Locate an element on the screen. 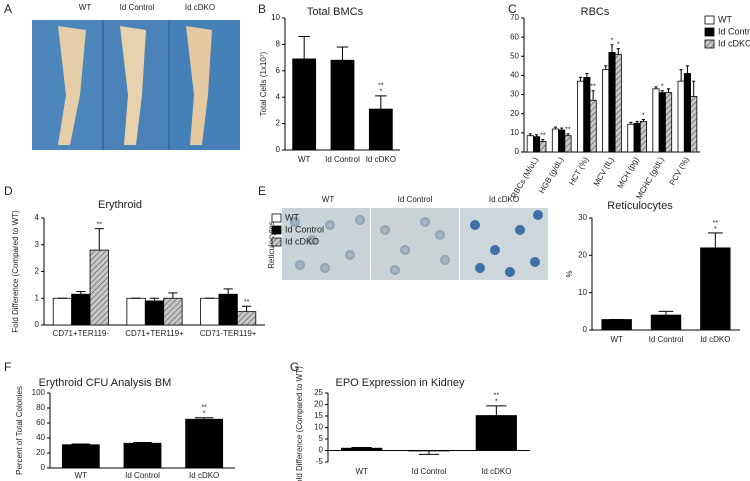 The image size is (750, 481). x-tick-label: RBCs (M/uL) is located at coordinates (524, 177).